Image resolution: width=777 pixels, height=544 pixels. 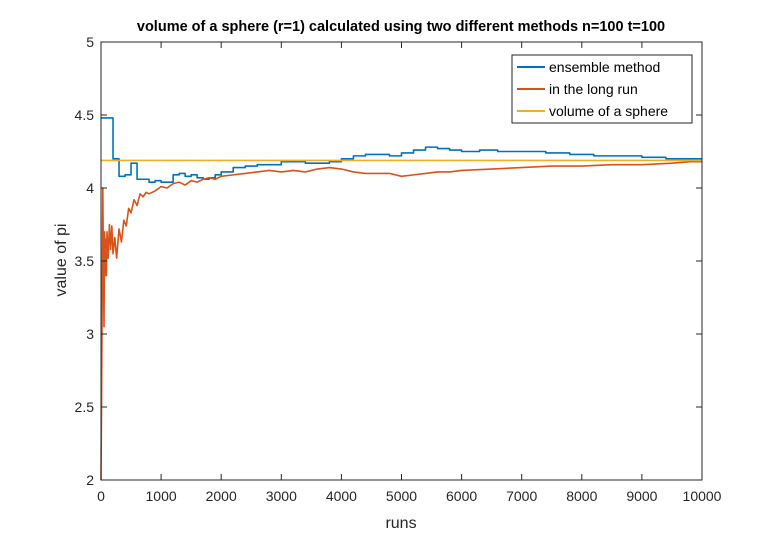 What do you see at coordinates (85, 407) in the screenshot?
I see `y-tick-label: 2.5` at bounding box center [85, 407].